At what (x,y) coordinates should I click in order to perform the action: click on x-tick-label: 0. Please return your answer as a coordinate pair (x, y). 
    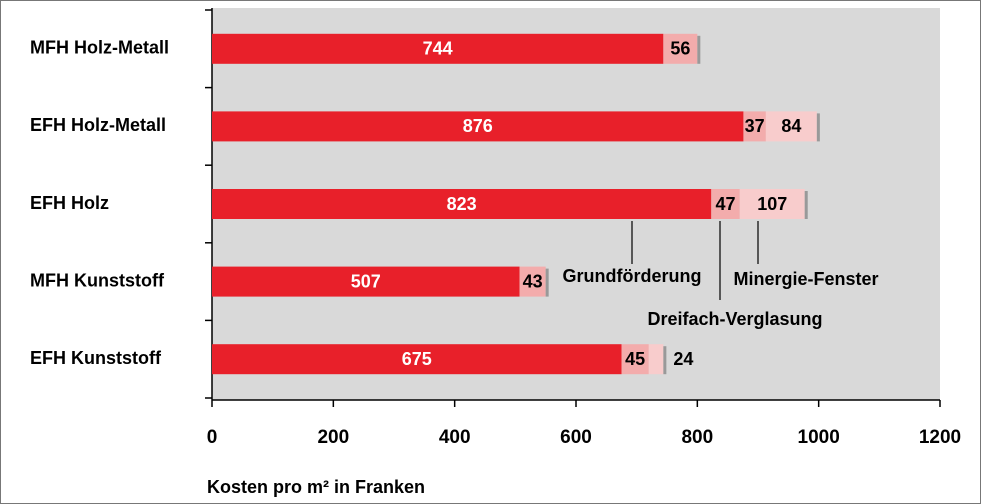
    Looking at the image, I should click on (212, 437).